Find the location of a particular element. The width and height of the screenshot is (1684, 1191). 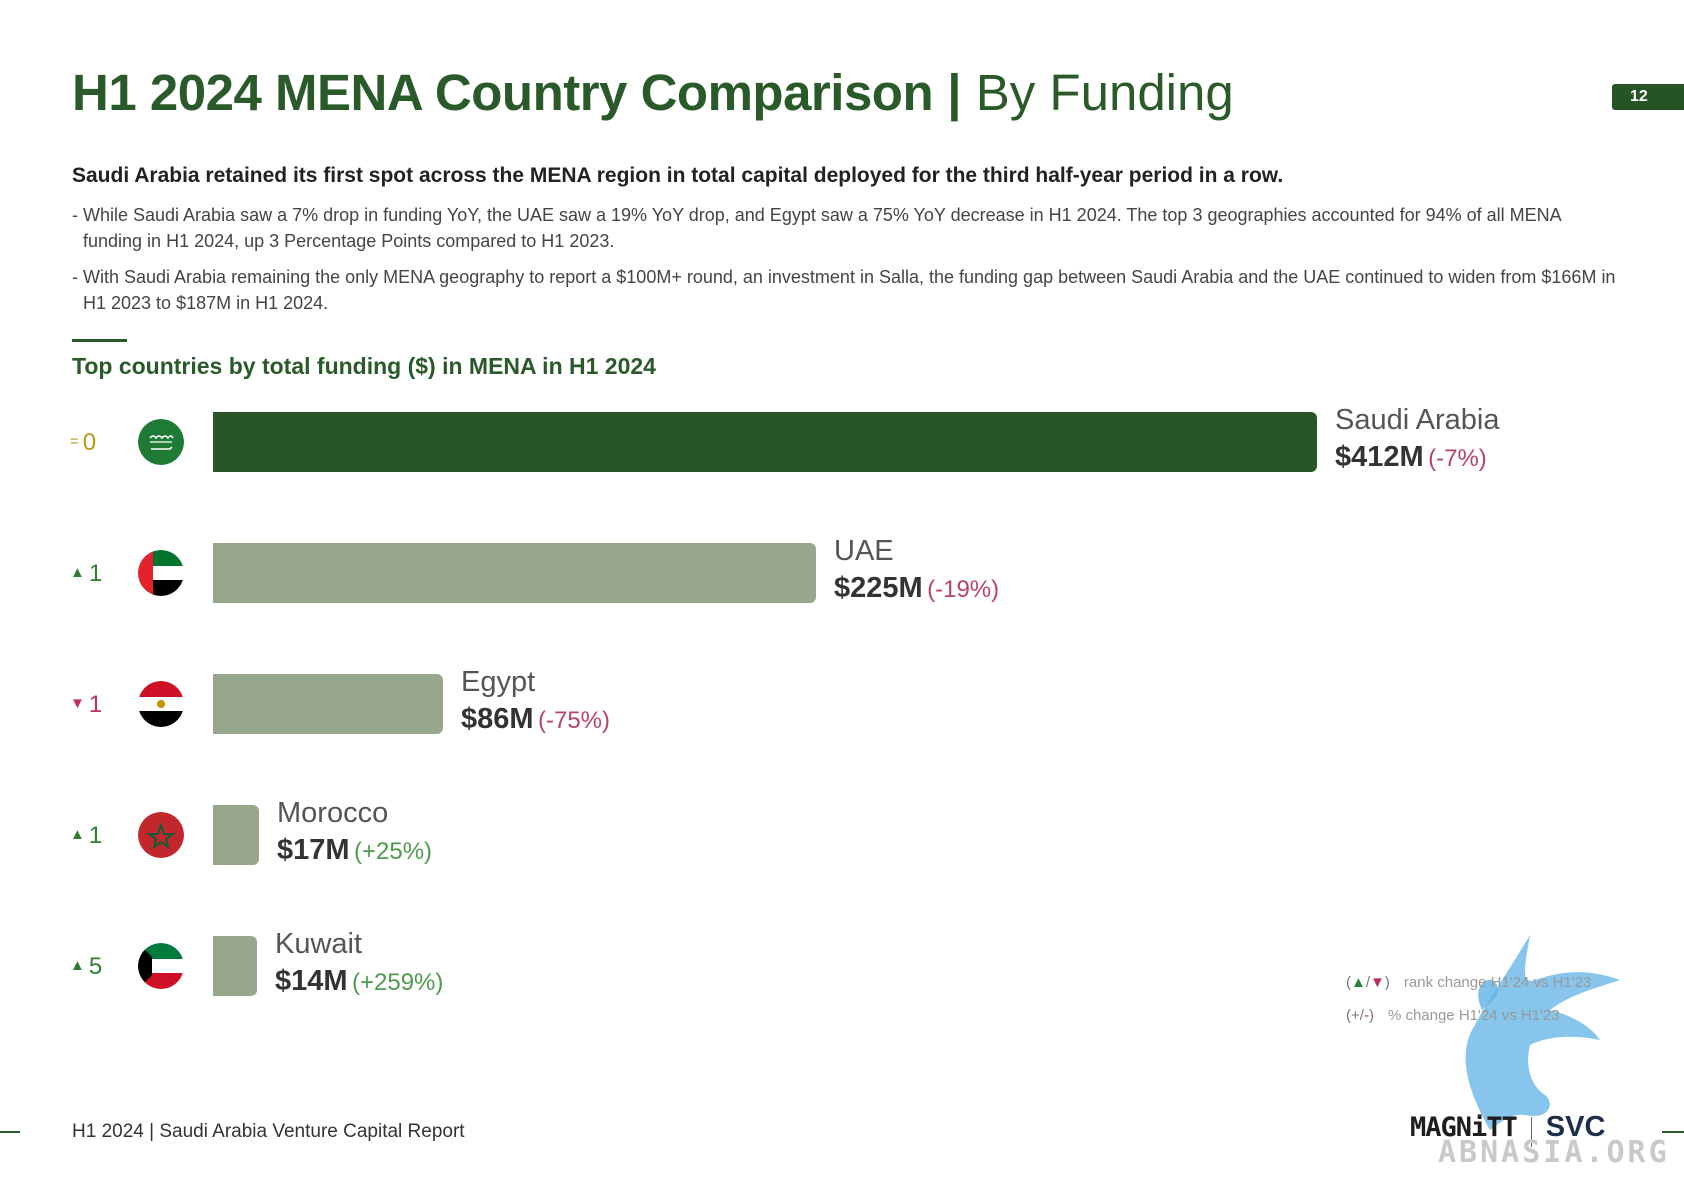

yoy-change: (-19%) is located at coordinates (963, 589).